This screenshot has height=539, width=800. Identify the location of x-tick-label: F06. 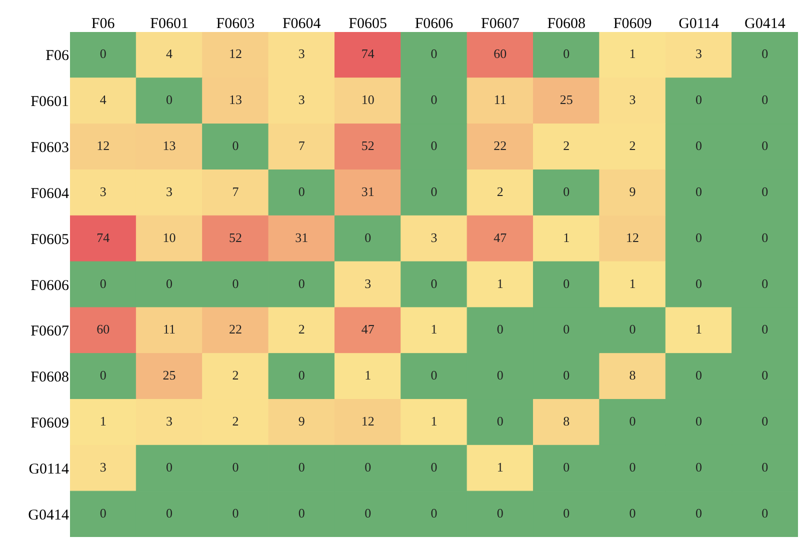
(103, 24).